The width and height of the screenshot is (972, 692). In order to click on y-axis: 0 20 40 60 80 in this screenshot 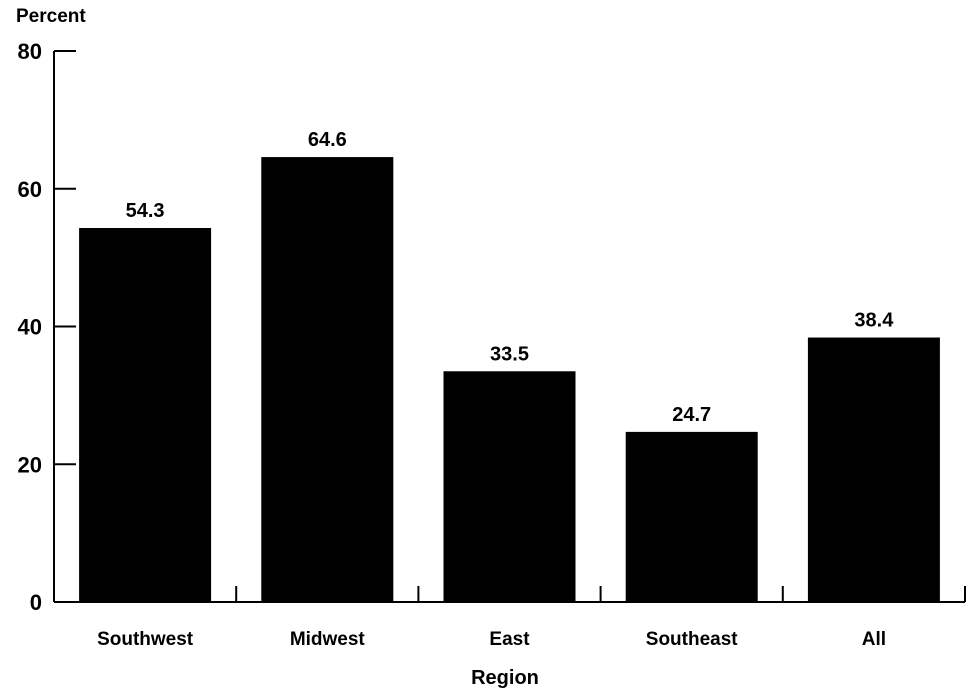, I will do `click(47, 327)`.